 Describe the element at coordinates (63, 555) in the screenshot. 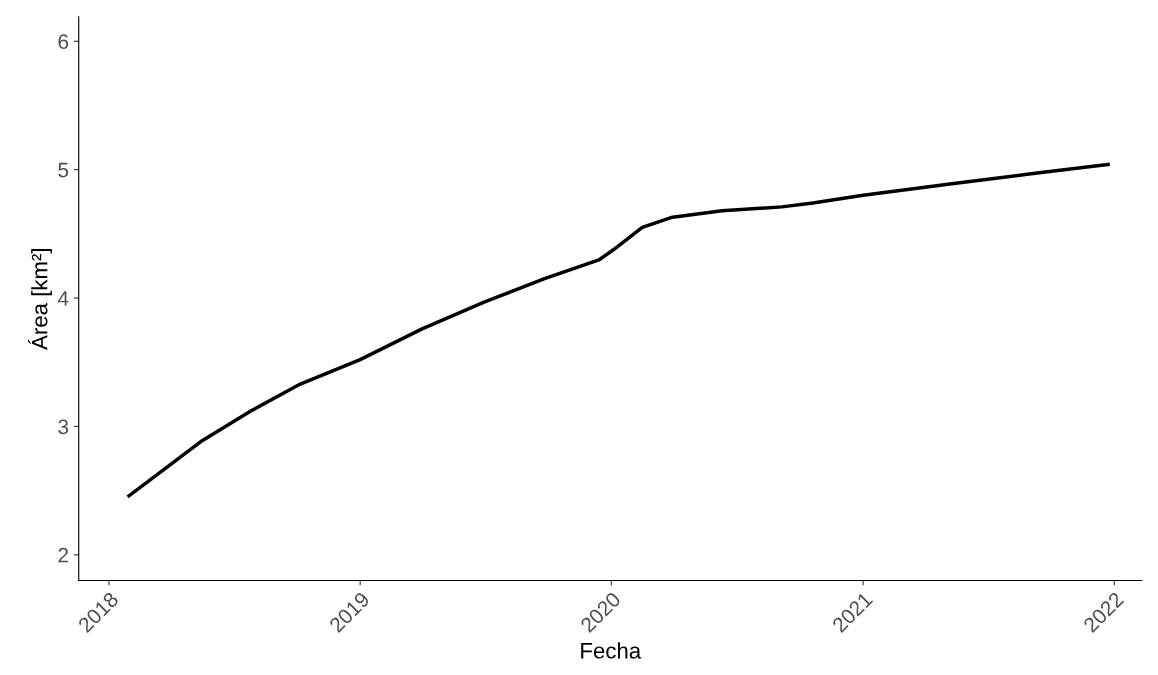

I see `y-tick-label: 2` at that location.